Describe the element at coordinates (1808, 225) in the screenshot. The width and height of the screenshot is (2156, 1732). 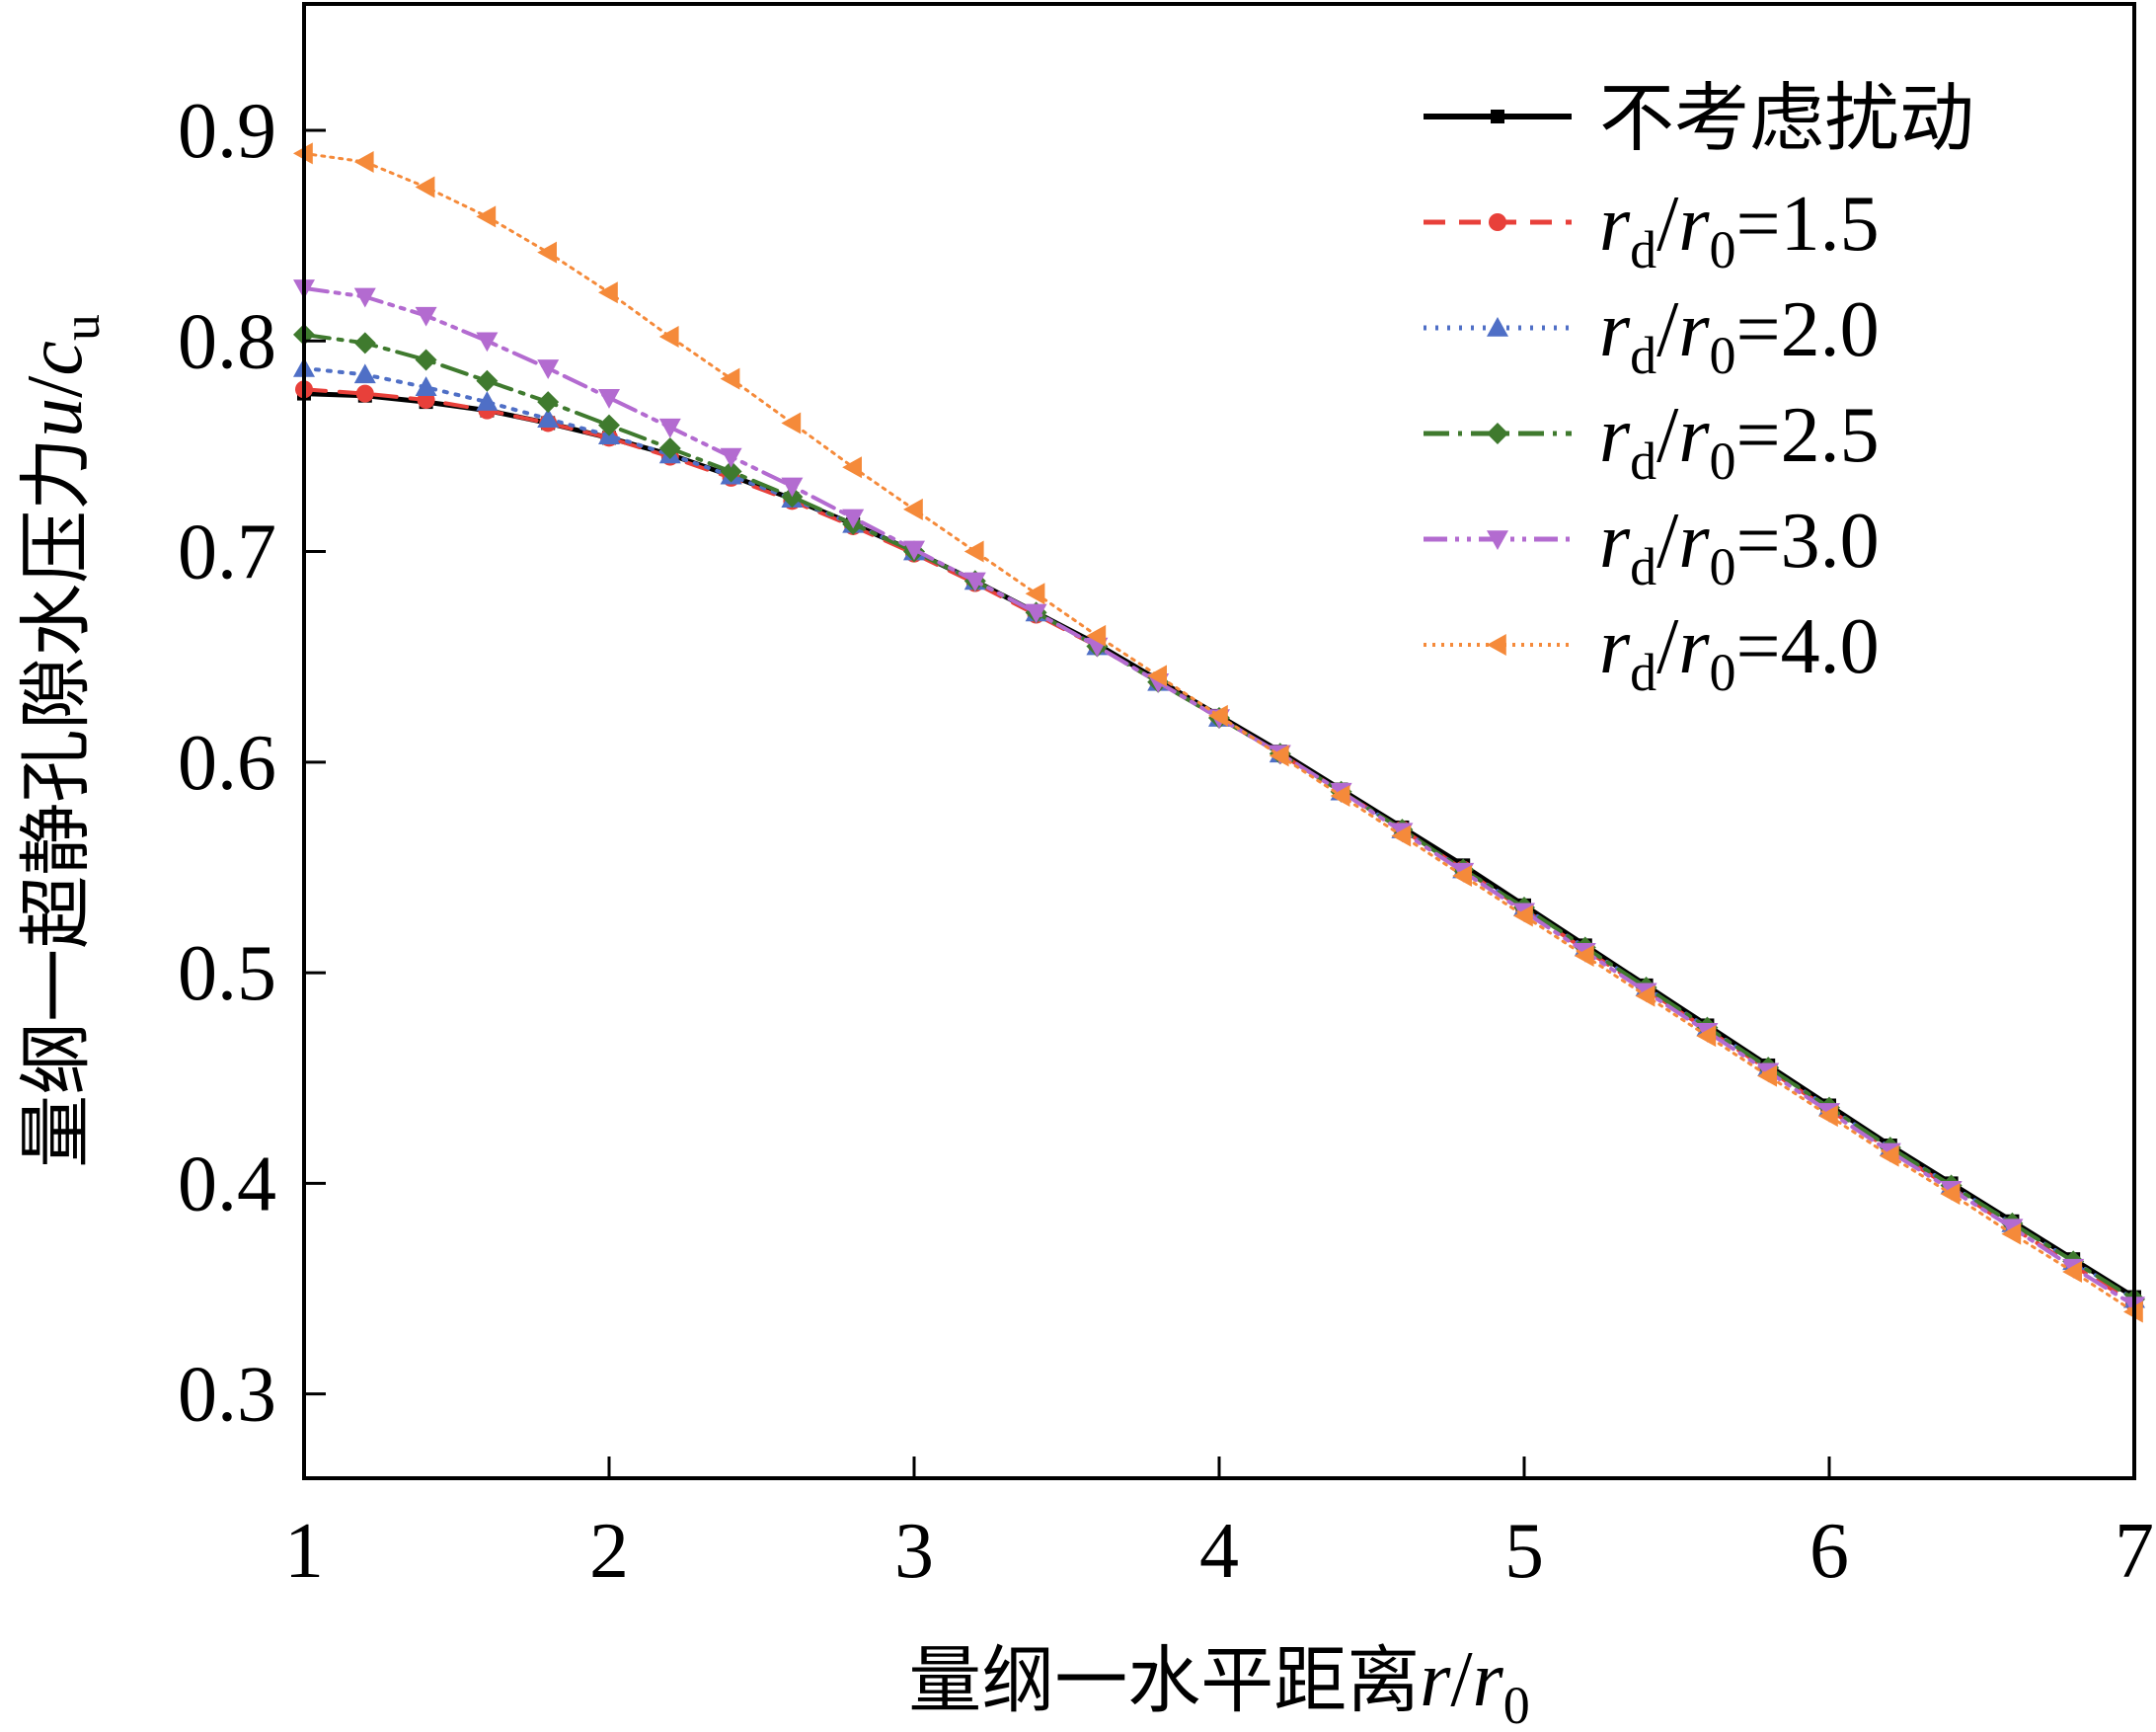
I see `legend-label-part: =1.5` at that location.